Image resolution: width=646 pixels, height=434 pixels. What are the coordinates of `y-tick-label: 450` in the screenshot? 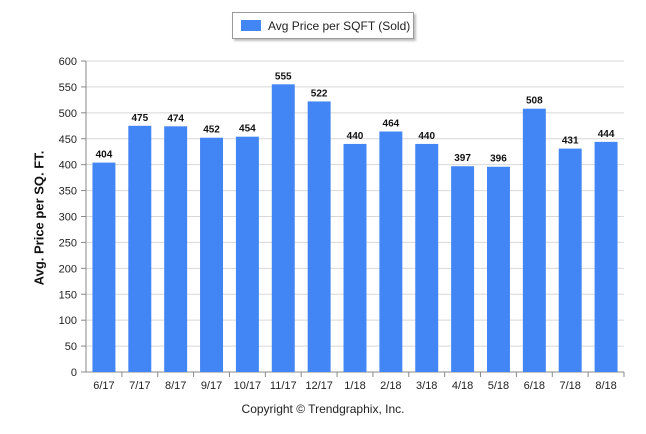 It's located at (68, 140).